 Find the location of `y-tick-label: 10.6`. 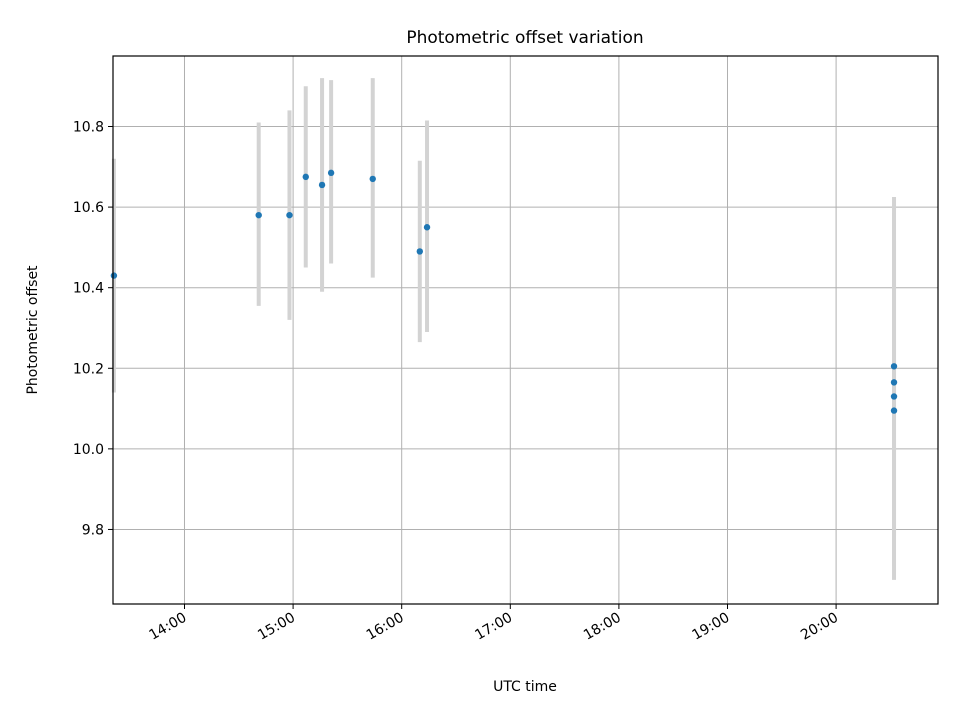

y-tick-label: 10.6 is located at coordinates (88, 208).